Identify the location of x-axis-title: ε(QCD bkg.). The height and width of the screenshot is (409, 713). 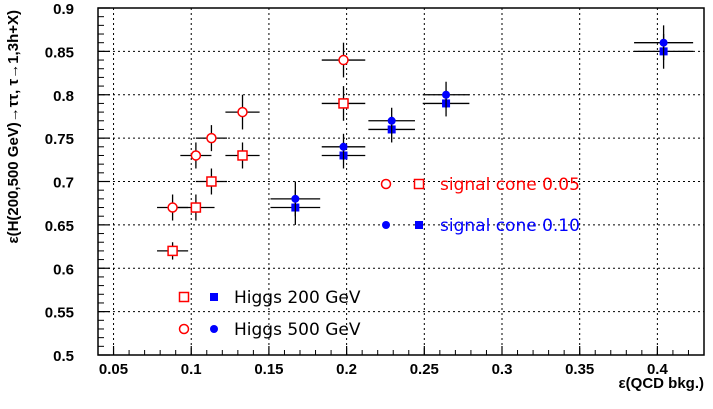
(661, 383).